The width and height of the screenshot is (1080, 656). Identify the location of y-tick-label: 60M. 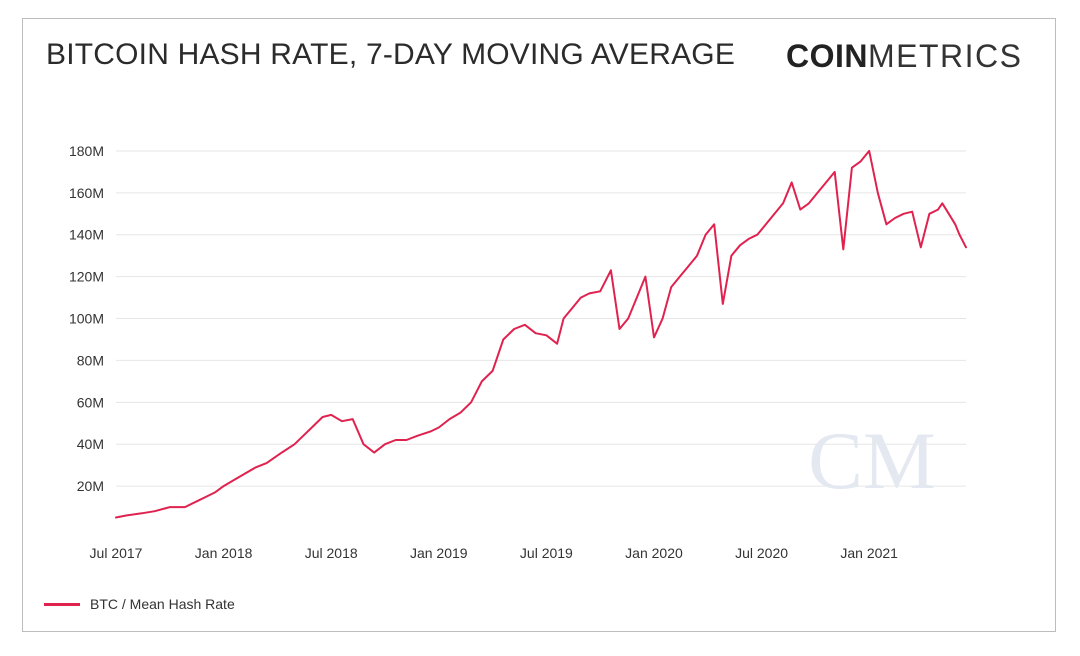
(90, 402).